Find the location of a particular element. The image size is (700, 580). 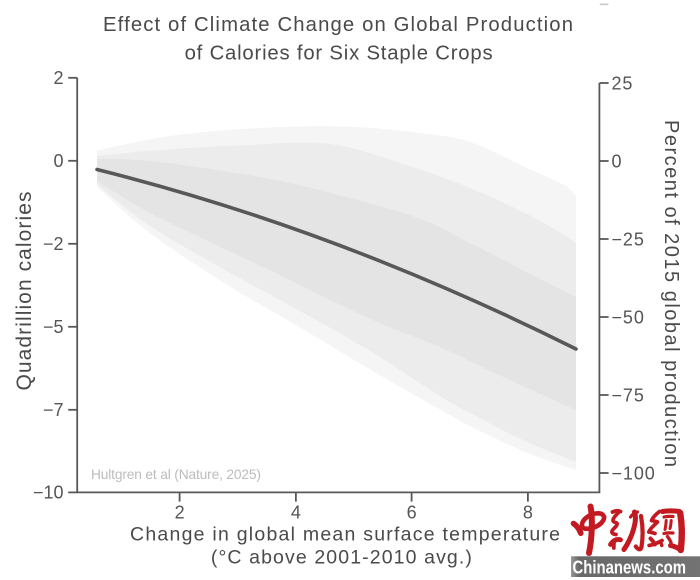

svg-text:of Calories for Six Staple Cro: of Calories for Six Staple Crops is located at coordinates (339, 53).